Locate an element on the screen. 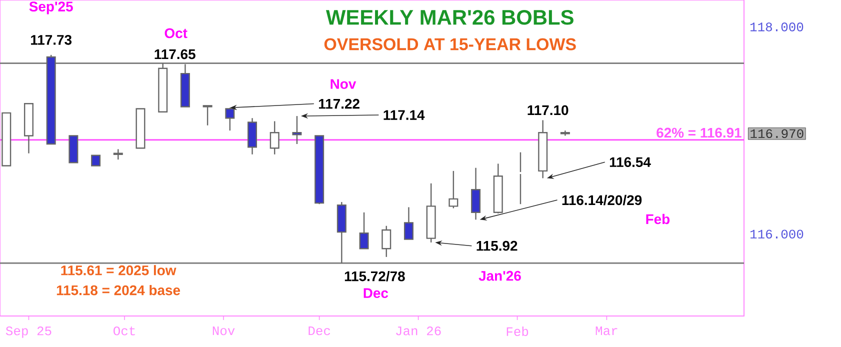 Image resolution: width=841 pixels, height=347 pixels. annotation: Sep'25 is located at coordinates (51, 8).